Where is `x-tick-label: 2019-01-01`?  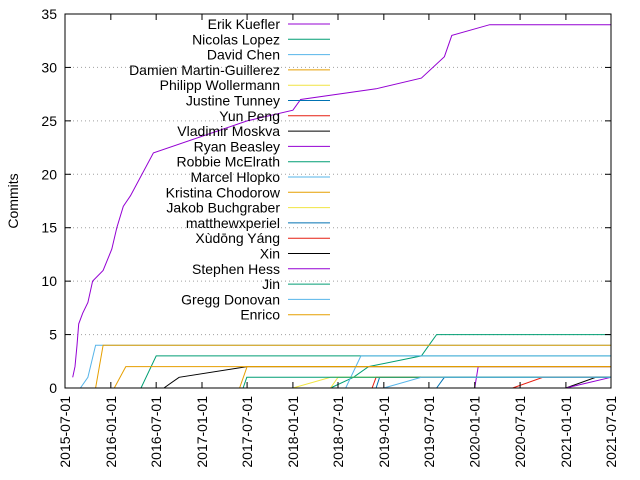 x-tick-label: 2019-01-01 is located at coordinates (384, 432).